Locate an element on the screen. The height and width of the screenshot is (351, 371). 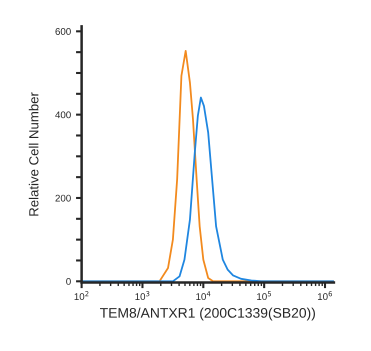
x-tick-label: 10$^{3}$ is located at coordinates (142, 295).